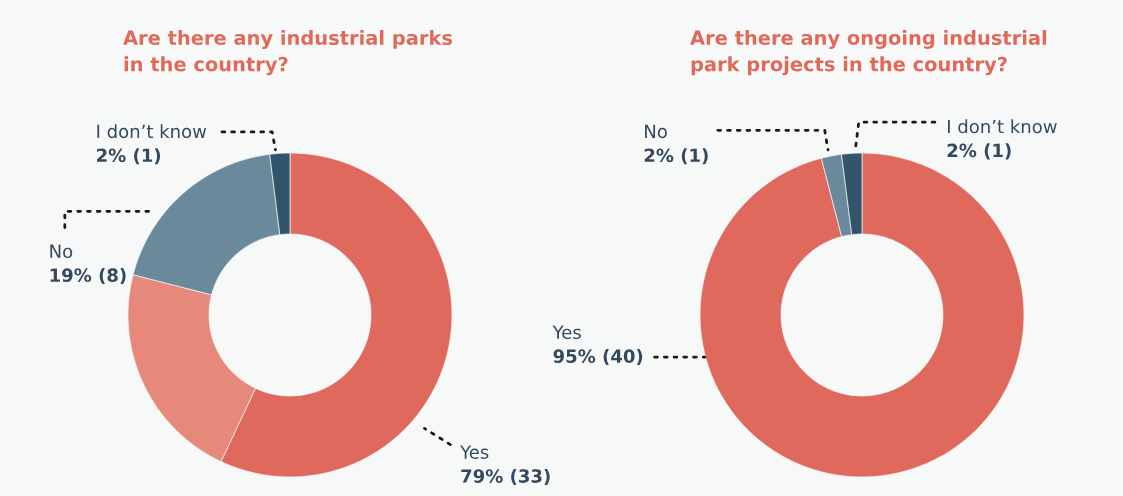 The height and width of the screenshot is (496, 1123). What do you see at coordinates (868, 53) in the screenshot?
I see `chart-title: Are there any ongoing industrial park projects in the country?` at bounding box center [868, 53].